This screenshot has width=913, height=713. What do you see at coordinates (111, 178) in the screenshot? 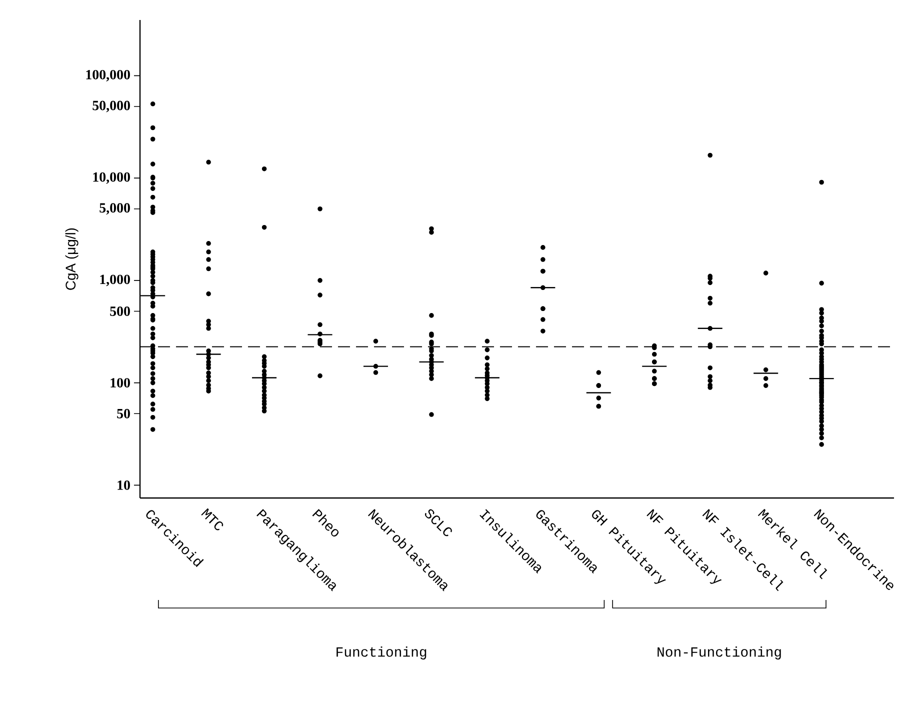
I see `y-tick-label: 10,000` at bounding box center [111, 178].